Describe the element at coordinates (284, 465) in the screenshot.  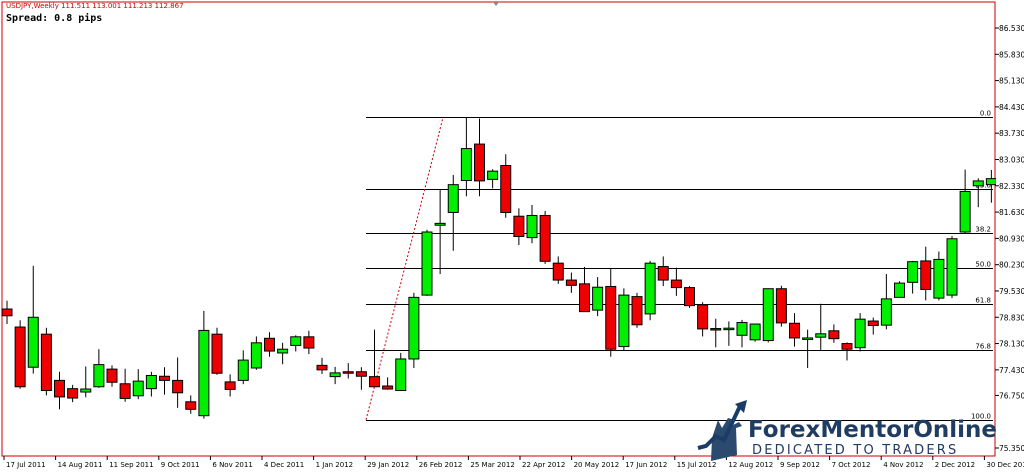
I see `x-tick-label: 4 Dec 2011` at that location.